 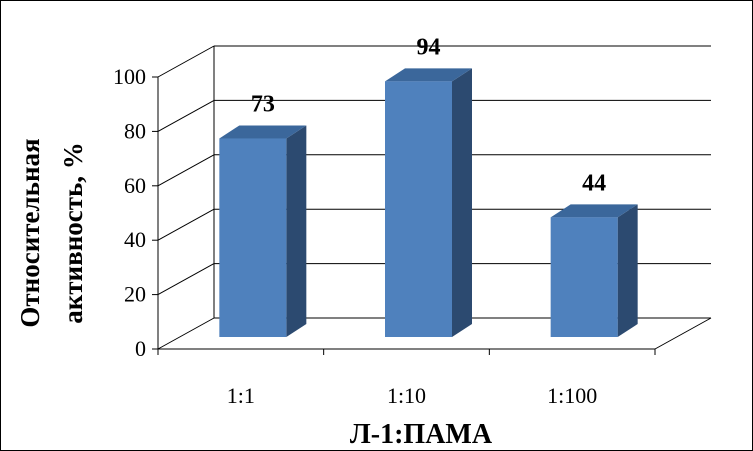 I want to click on y-tick-label: 40, so click(x=135, y=239).